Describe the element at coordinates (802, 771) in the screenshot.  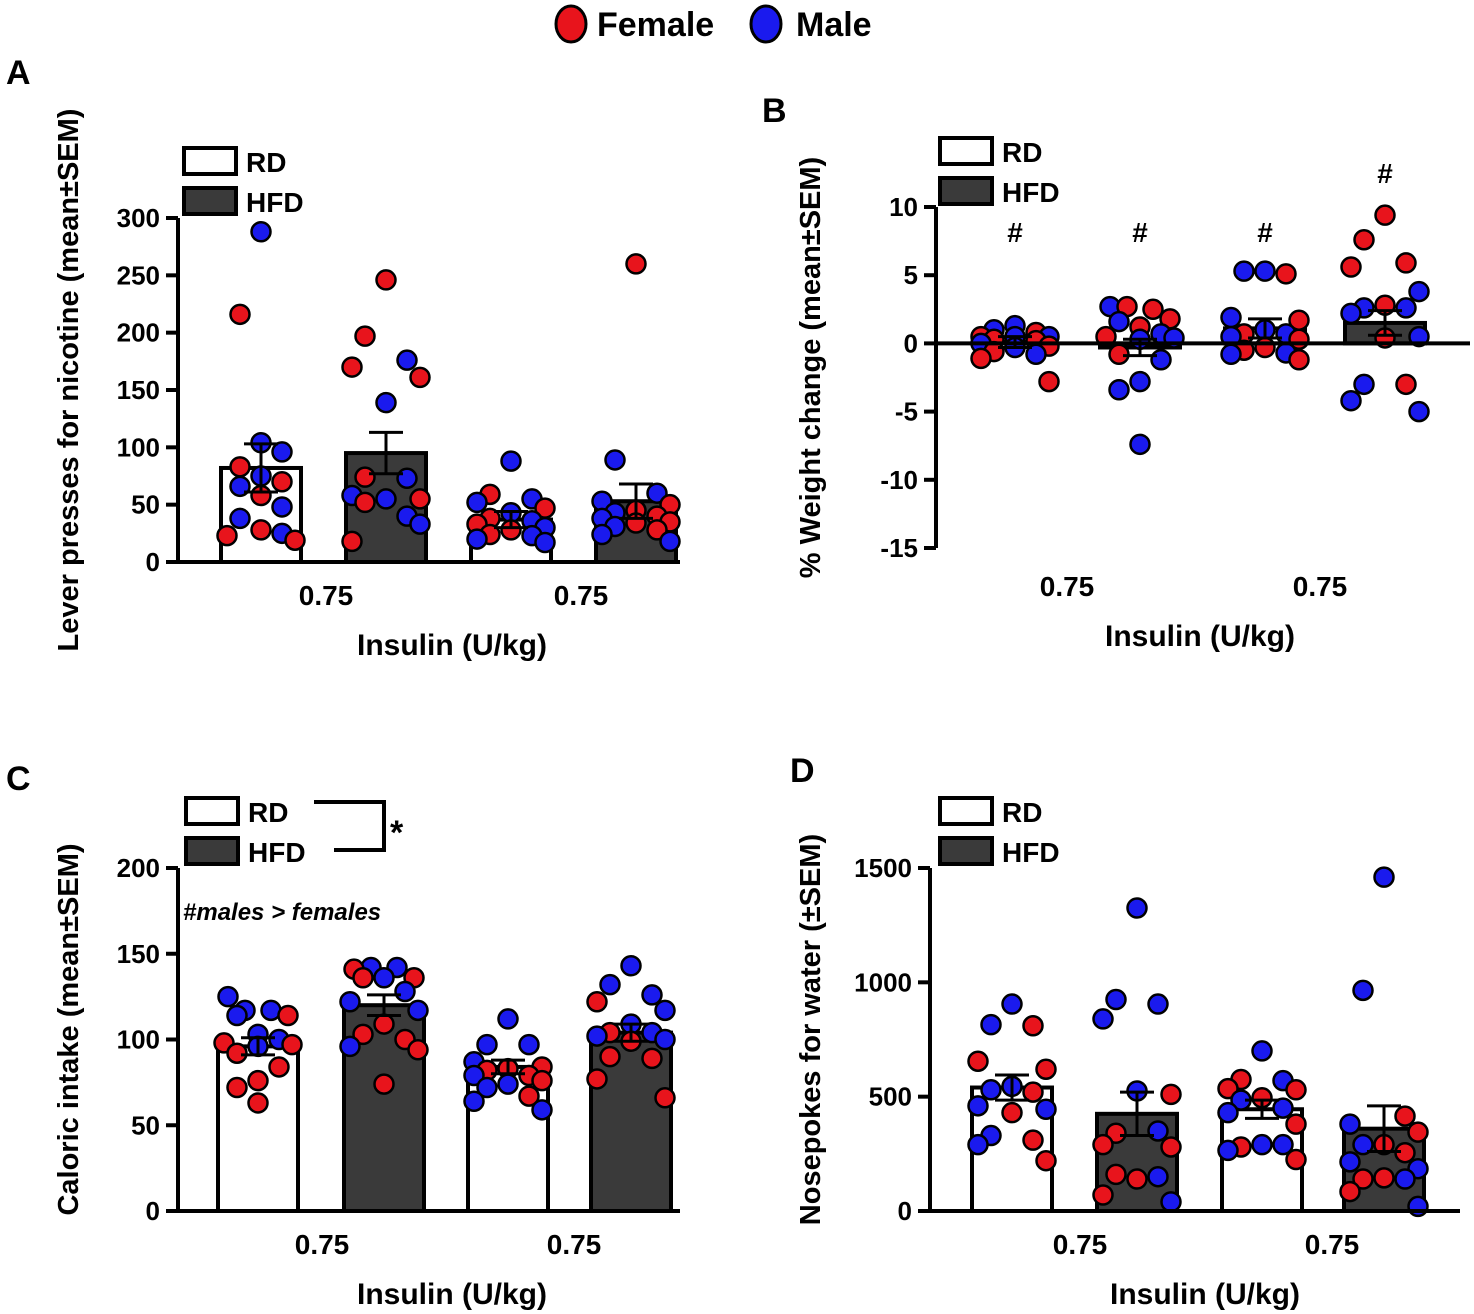
I see `panel-label-d: D` at that location.